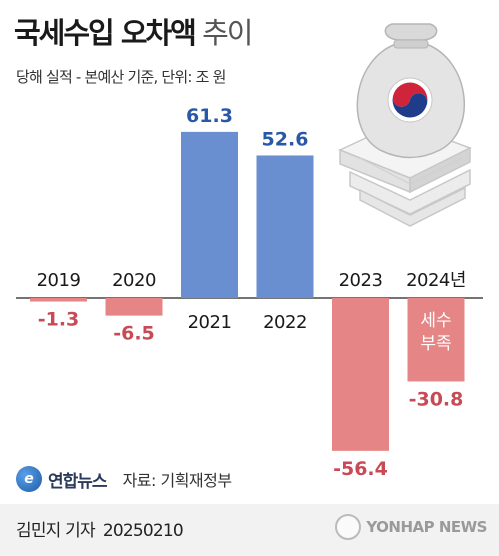 This screenshot has height=556, width=499. What do you see at coordinates (435, 321) in the screenshot?
I see `annotation-line: 세수` at bounding box center [435, 321].